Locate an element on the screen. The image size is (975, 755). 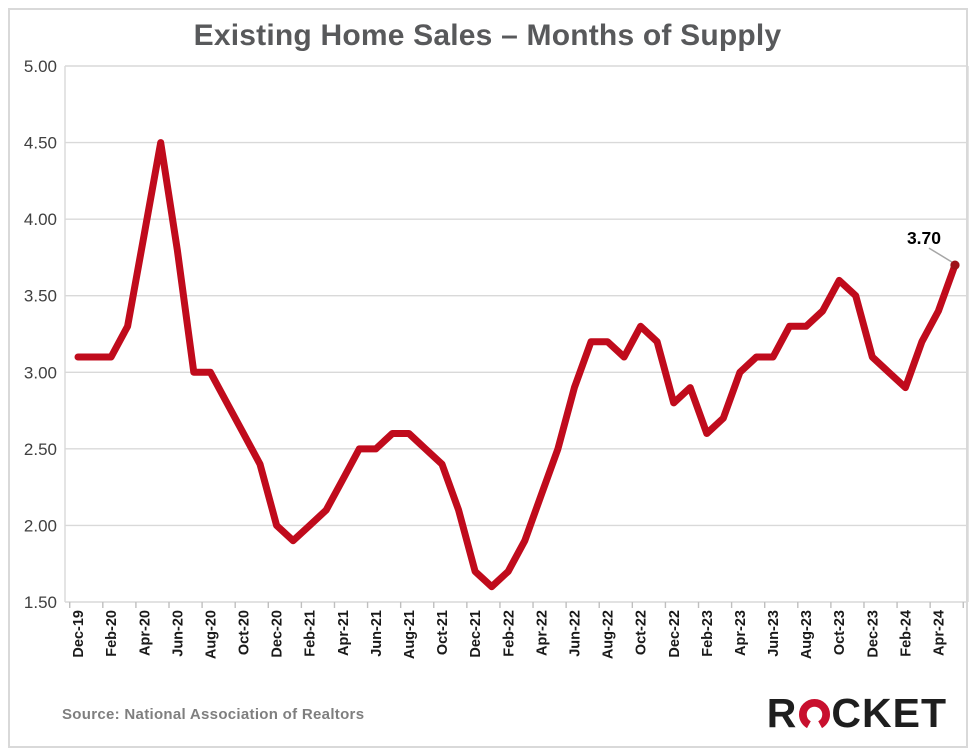
x-axis-tick-label: Dec-23 is located at coordinates (873, 634).